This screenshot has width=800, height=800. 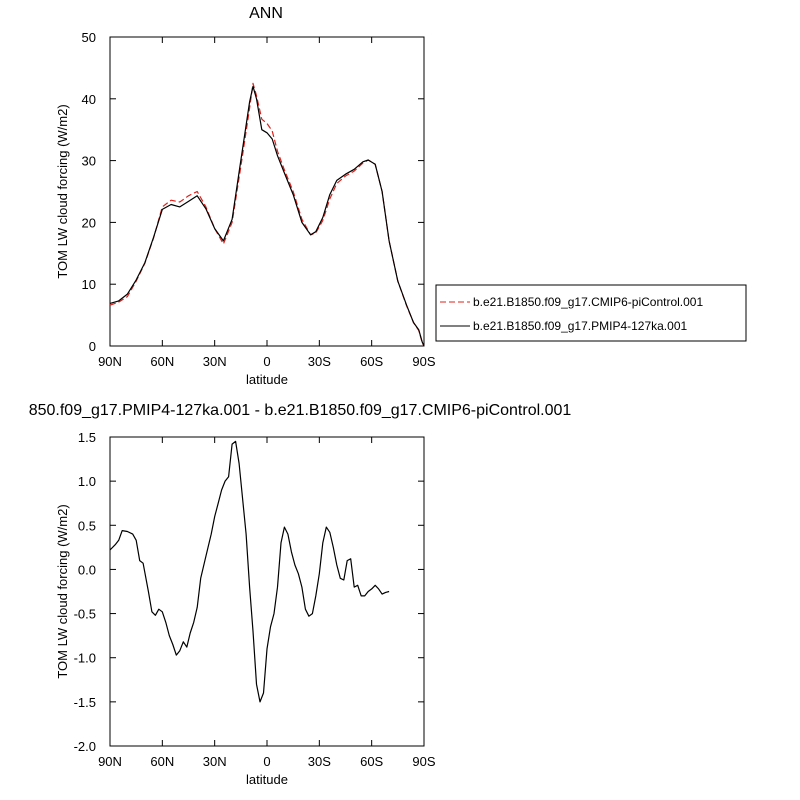 I want to click on bottom-x-axis-label: latitude, so click(x=267, y=779).